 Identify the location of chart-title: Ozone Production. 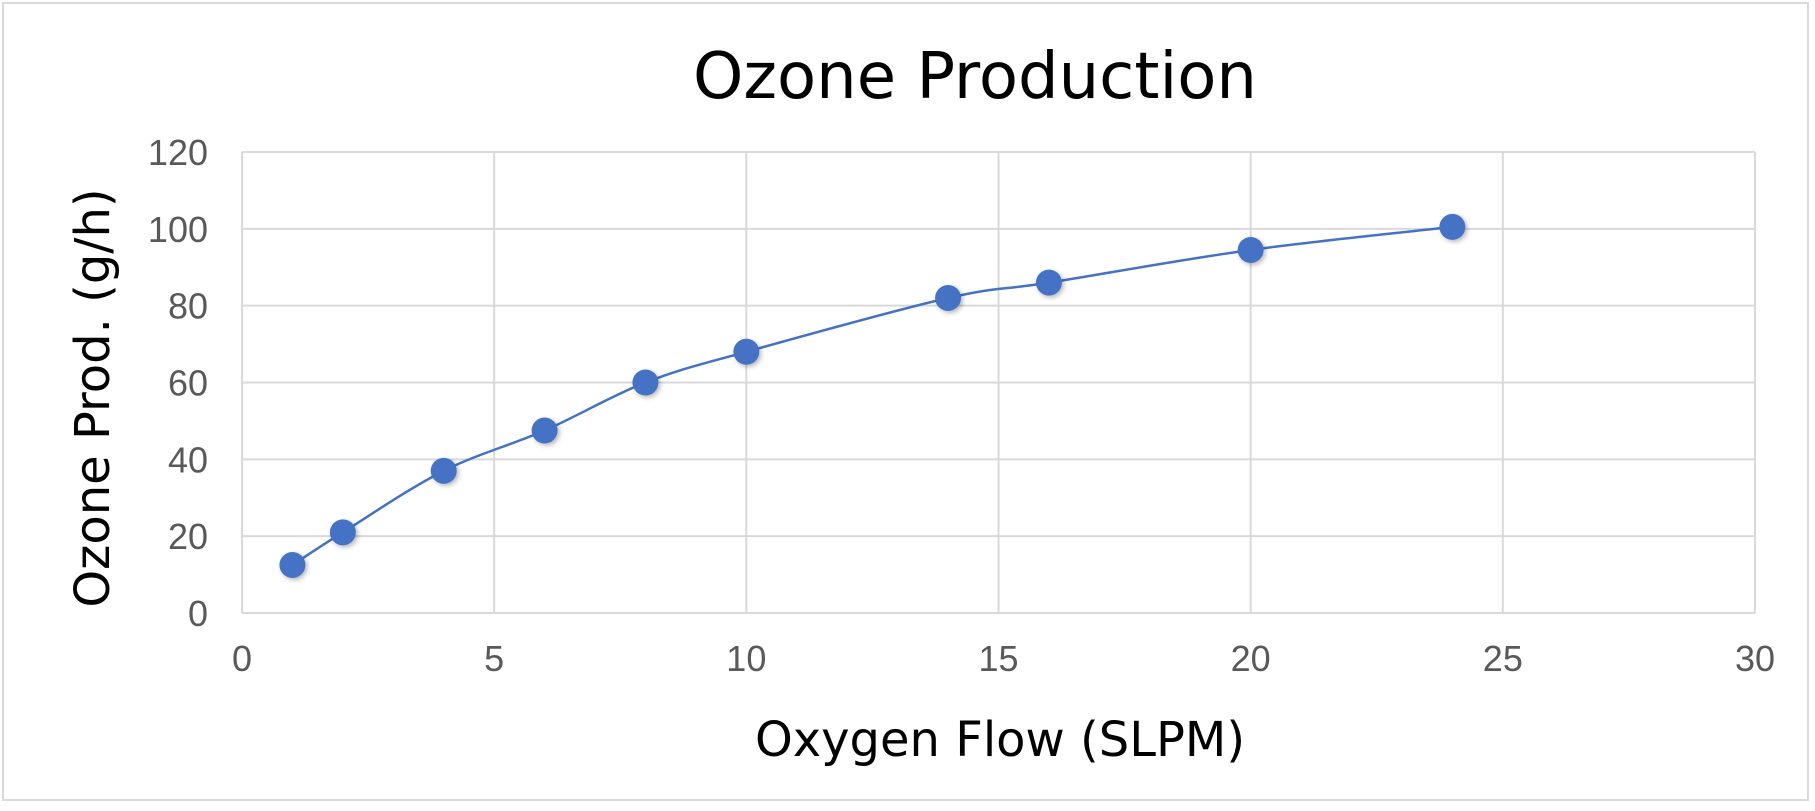
(975, 77).